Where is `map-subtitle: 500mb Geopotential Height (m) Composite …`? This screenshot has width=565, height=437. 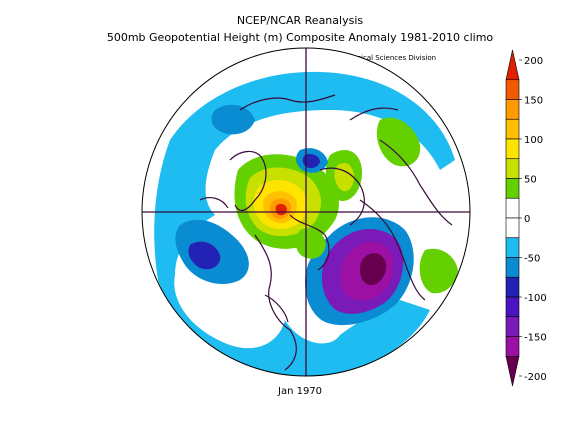
map-subtitle: 500mb Geopotential Height (m) Composite … is located at coordinates (300, 37).